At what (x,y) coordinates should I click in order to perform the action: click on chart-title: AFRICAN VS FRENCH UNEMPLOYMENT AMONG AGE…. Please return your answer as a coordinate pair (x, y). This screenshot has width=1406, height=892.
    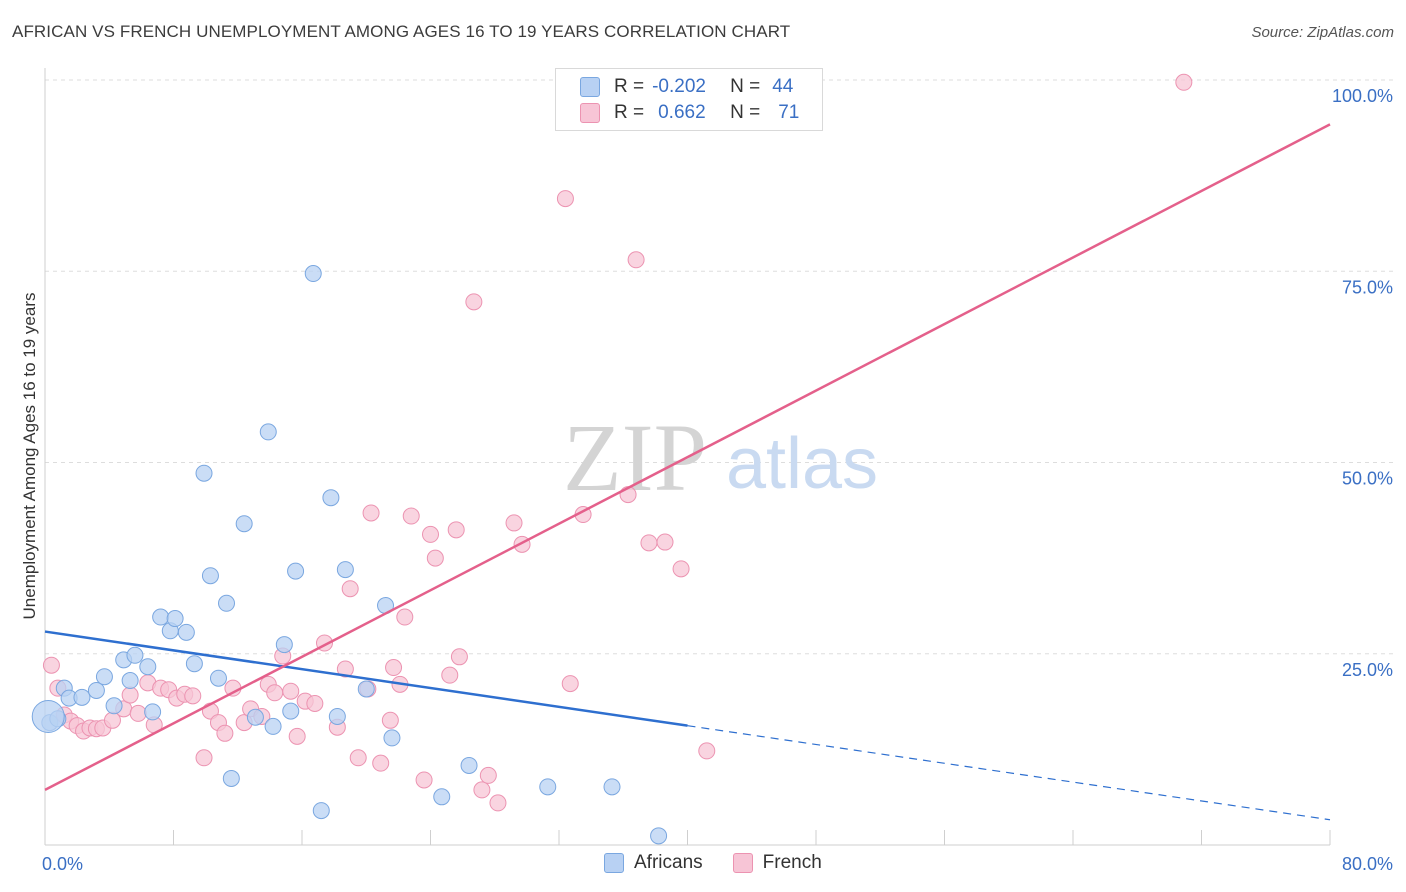
    Looking at the image, I should click on (401, 31).